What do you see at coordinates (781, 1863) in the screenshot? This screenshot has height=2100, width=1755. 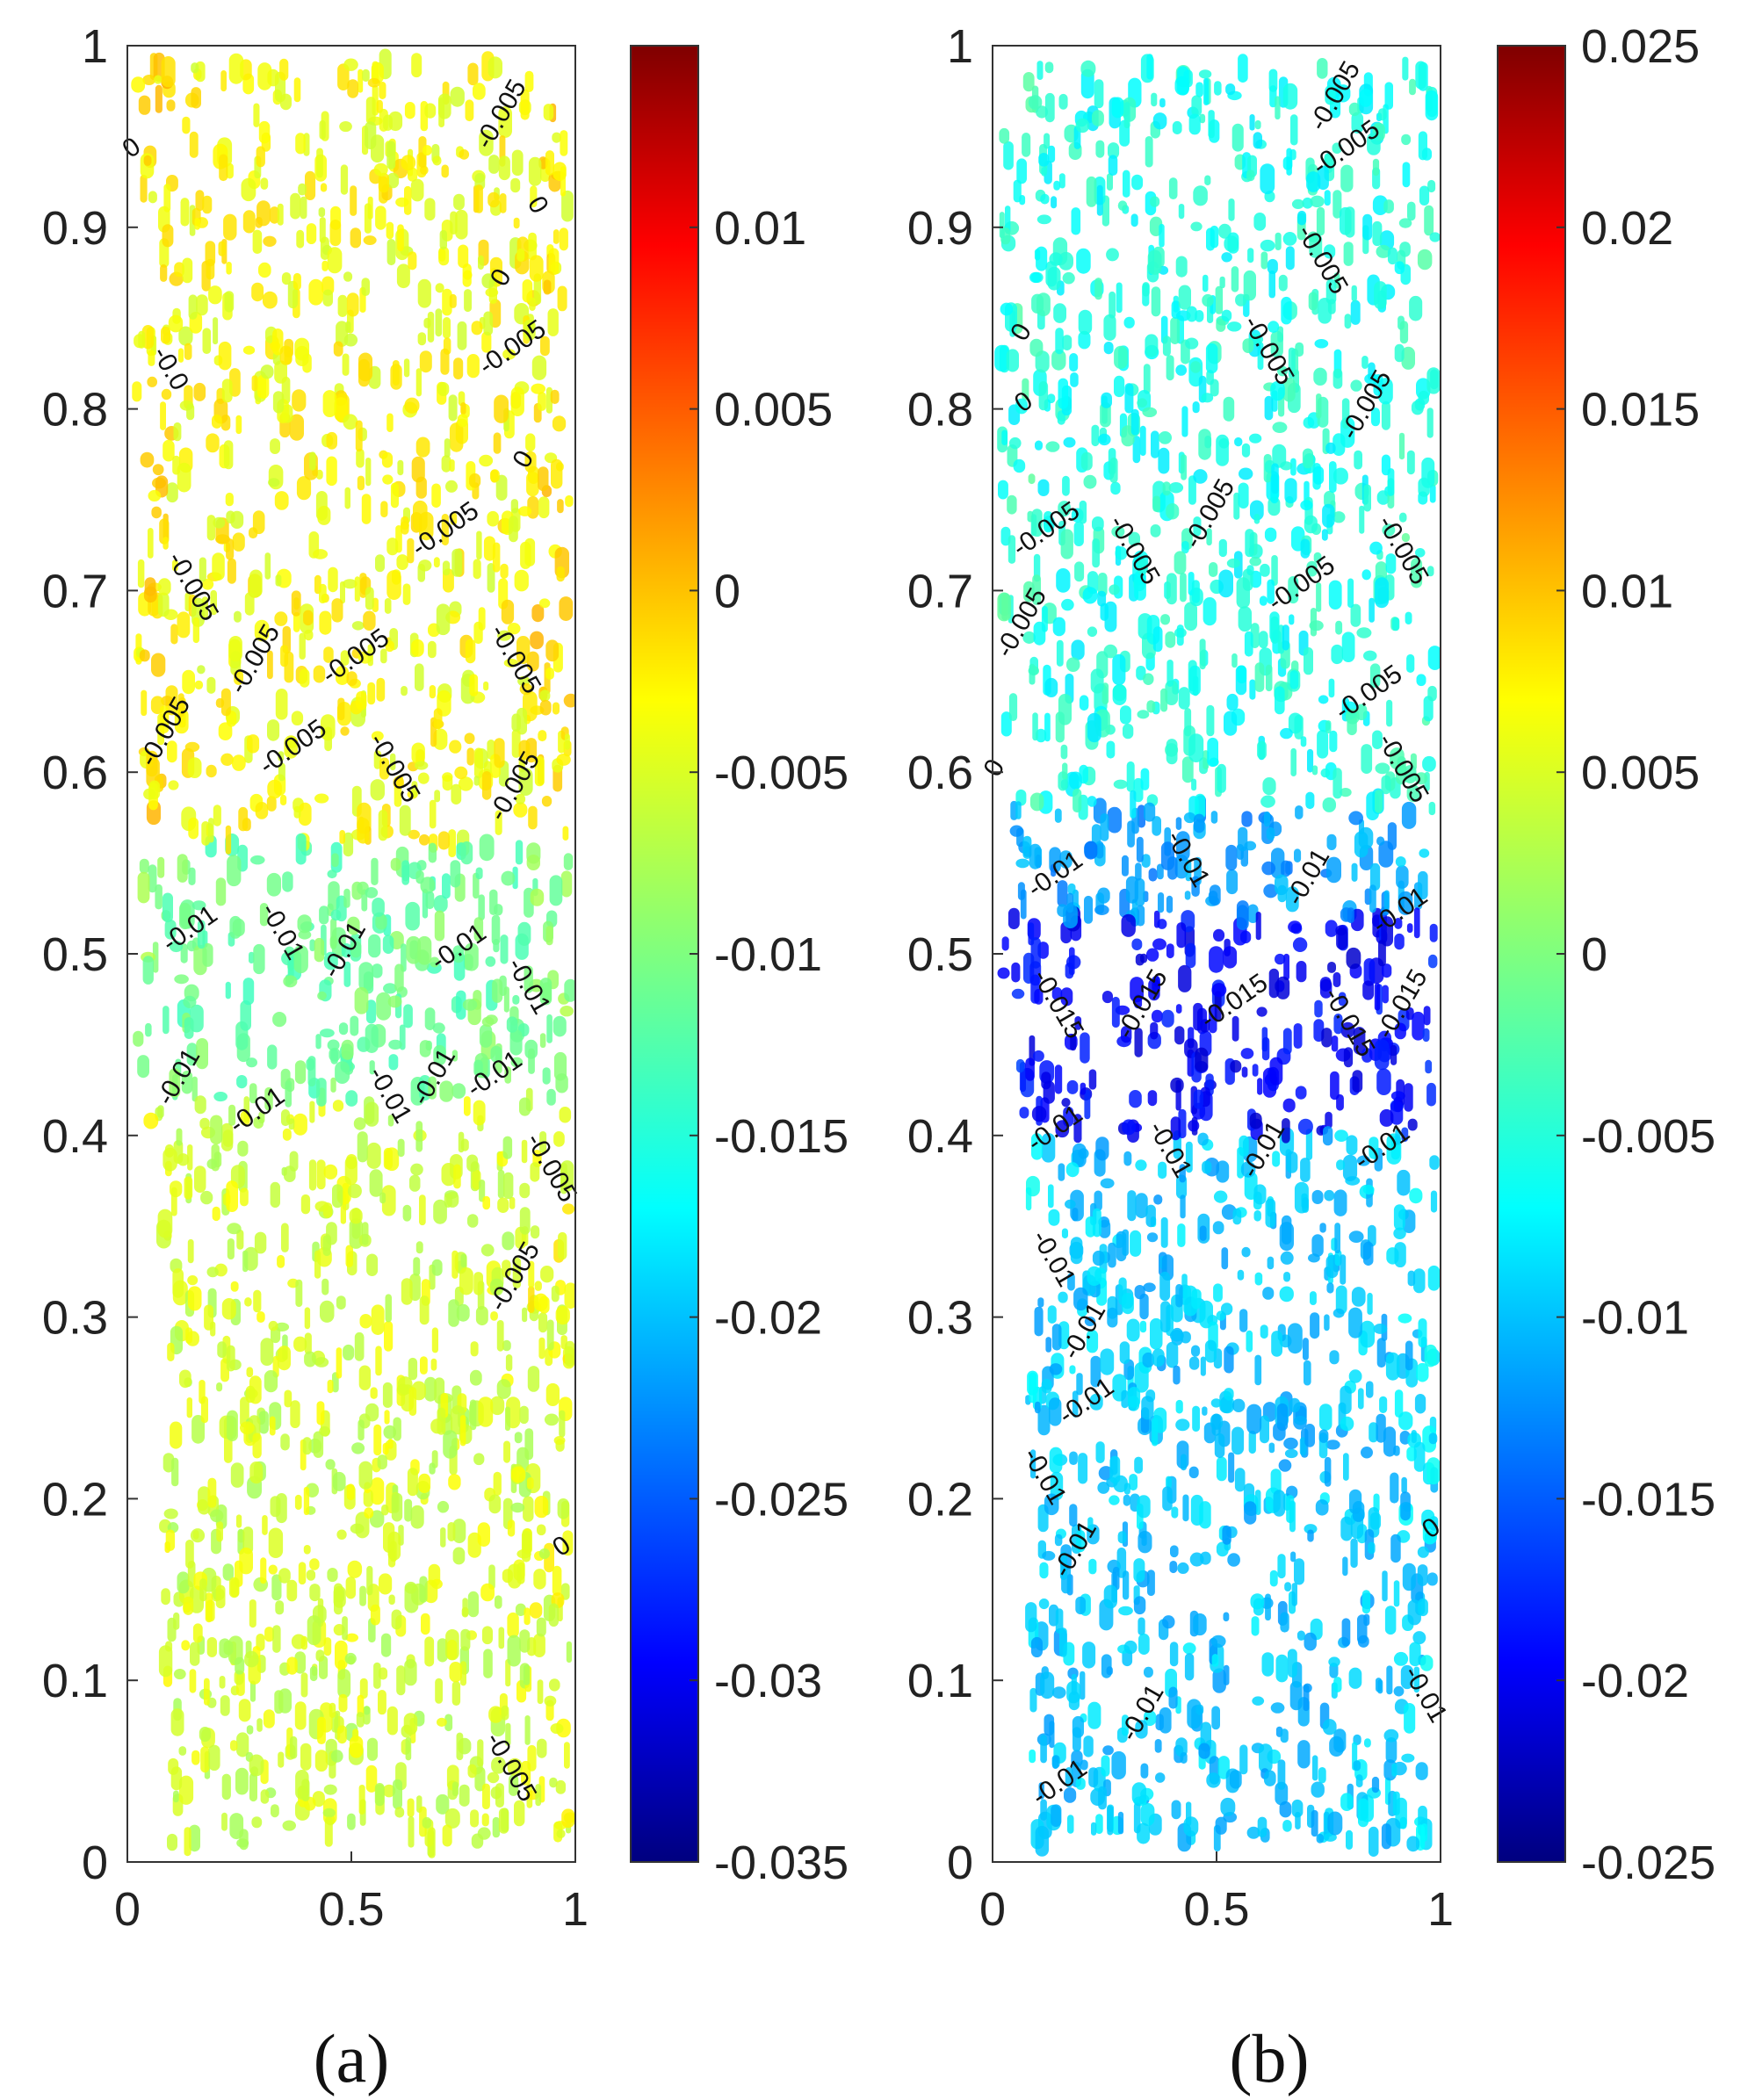 I see `colorbar-tick-label: -0.035` at bounding box center [781, 1863].